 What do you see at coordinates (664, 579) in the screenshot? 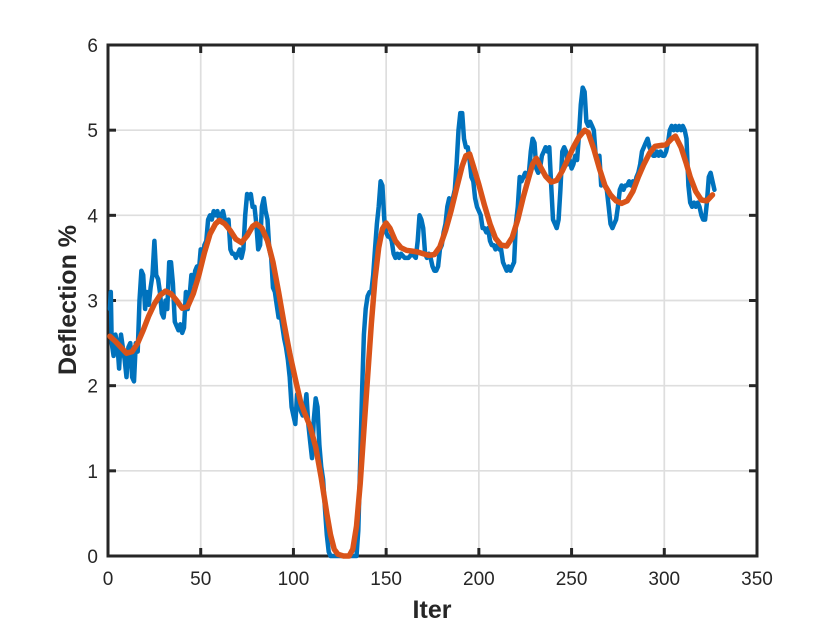
I see `x-tick-label: 300` at bounding box center [664, 579].